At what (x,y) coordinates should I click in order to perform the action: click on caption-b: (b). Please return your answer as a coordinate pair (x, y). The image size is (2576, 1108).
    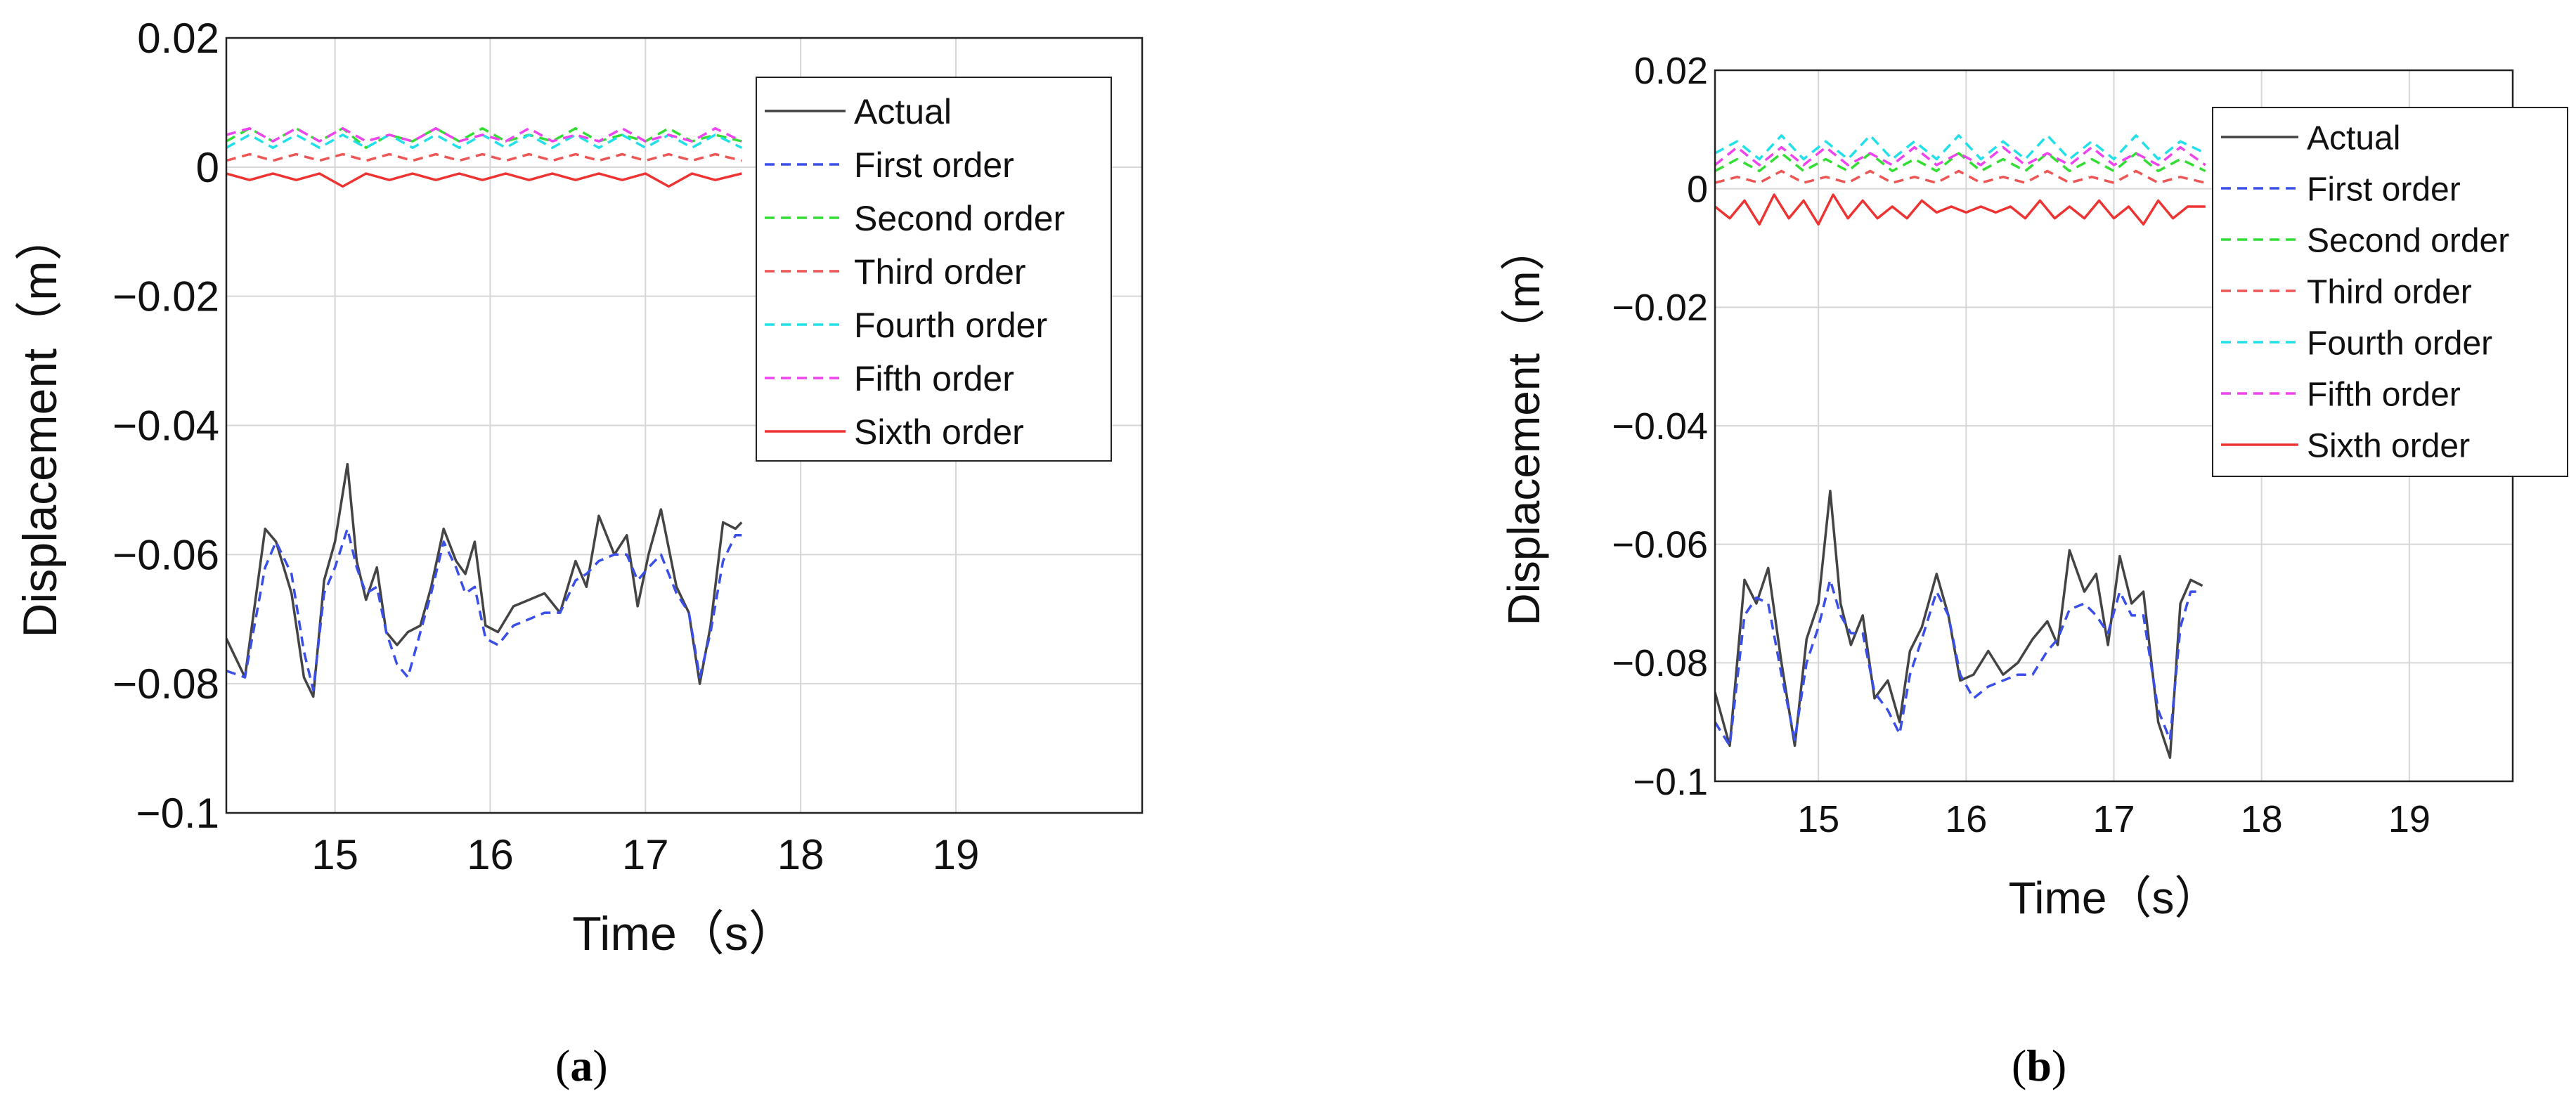
    Looking at the image, I should click on (2040, 1065).